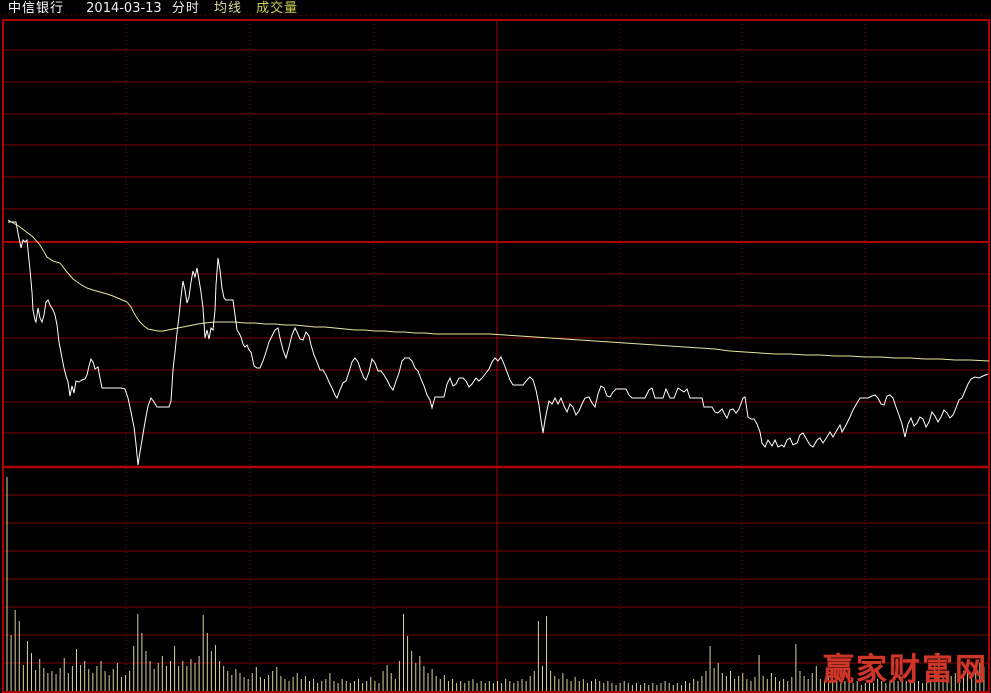 The height and width of the screenshot is (693, 991). I want to click on ma-legend-label: 均线, so click(228, 8).